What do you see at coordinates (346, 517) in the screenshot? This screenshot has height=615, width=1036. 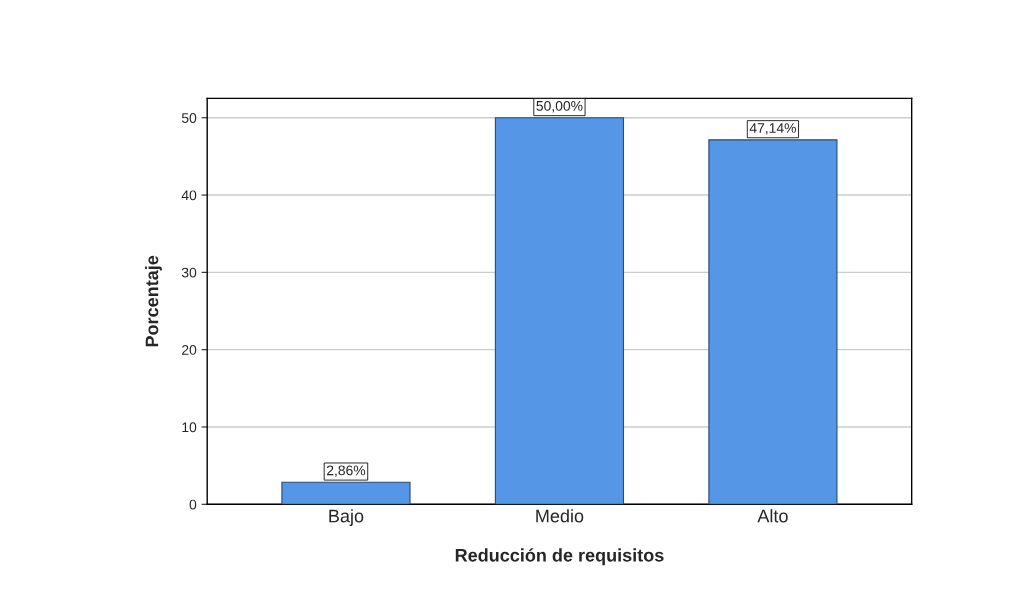 I see `x-tick-label: Bajo` at bounding box center [346, 517].